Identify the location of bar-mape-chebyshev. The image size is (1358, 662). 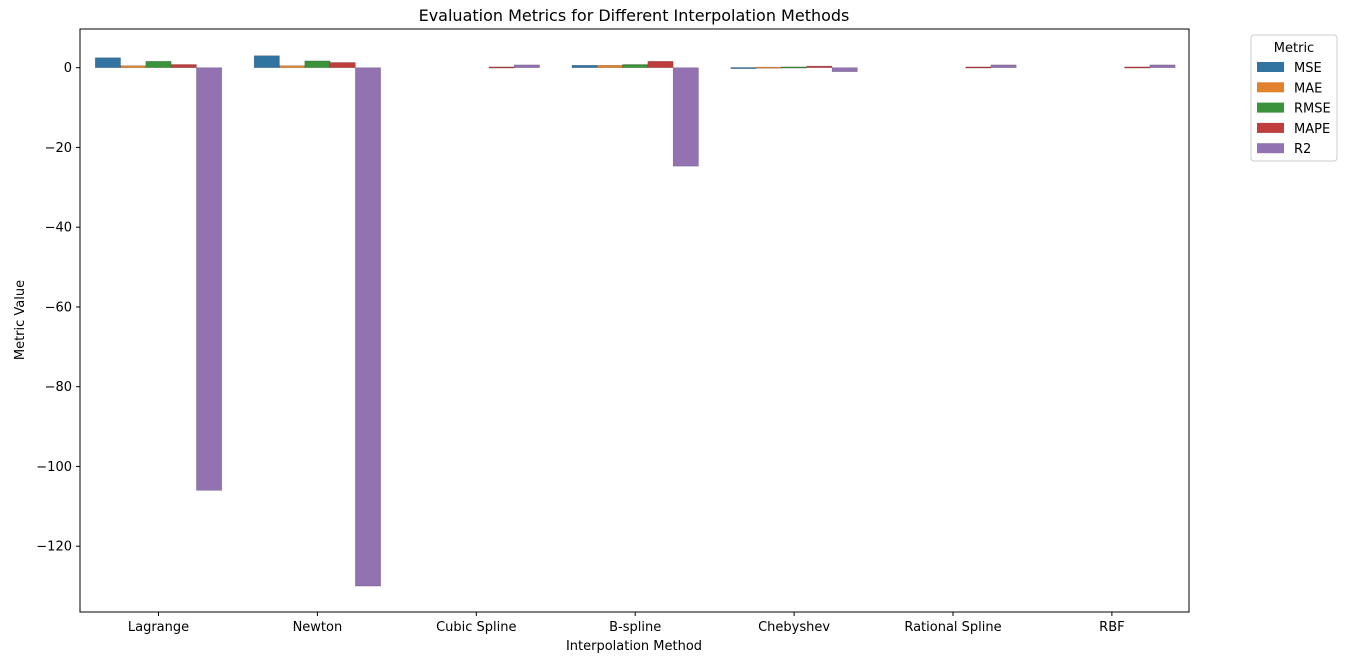
(819, 66).